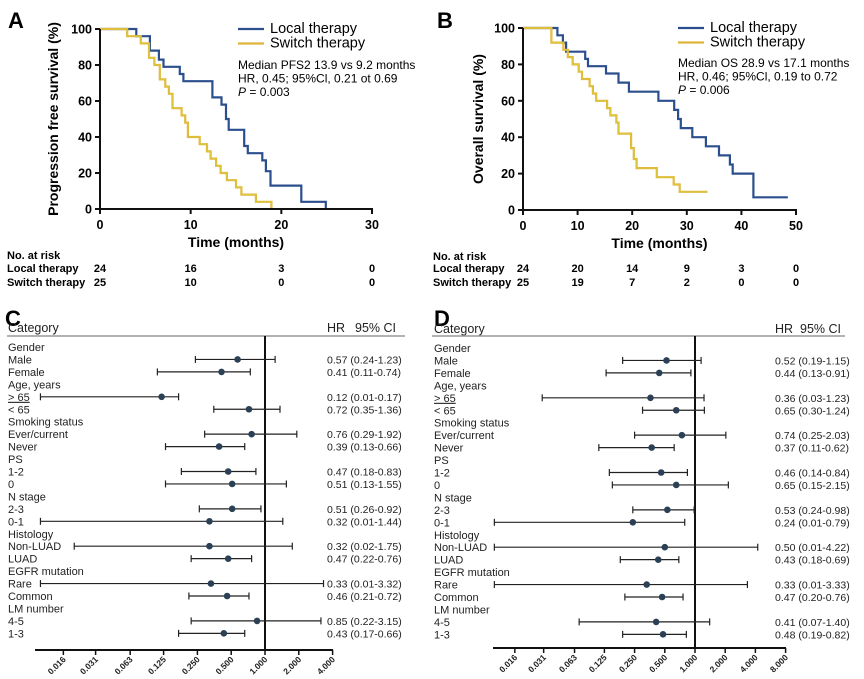 The image size is (864, 679). Describe the element at coordinates (123, 665) in the screenshot. I see `x-tick-label: 0.063` at that location.